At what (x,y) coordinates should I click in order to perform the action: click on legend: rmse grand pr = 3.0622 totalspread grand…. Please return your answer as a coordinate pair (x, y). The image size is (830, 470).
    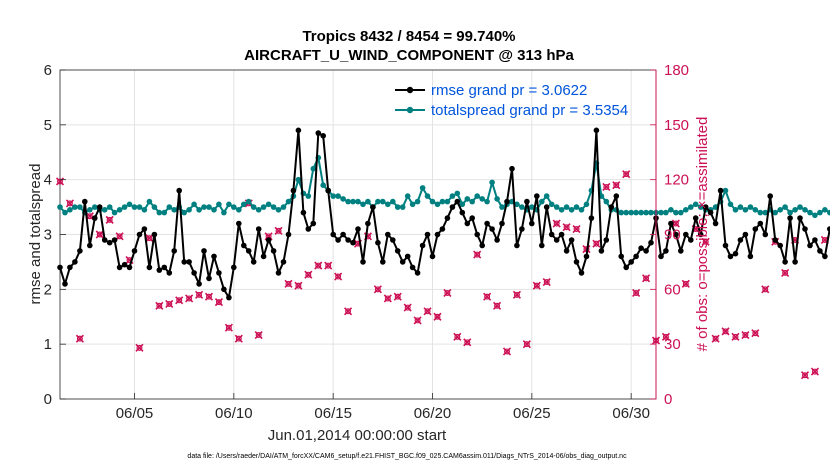
    Looking at the image, I should click on (511, 100).